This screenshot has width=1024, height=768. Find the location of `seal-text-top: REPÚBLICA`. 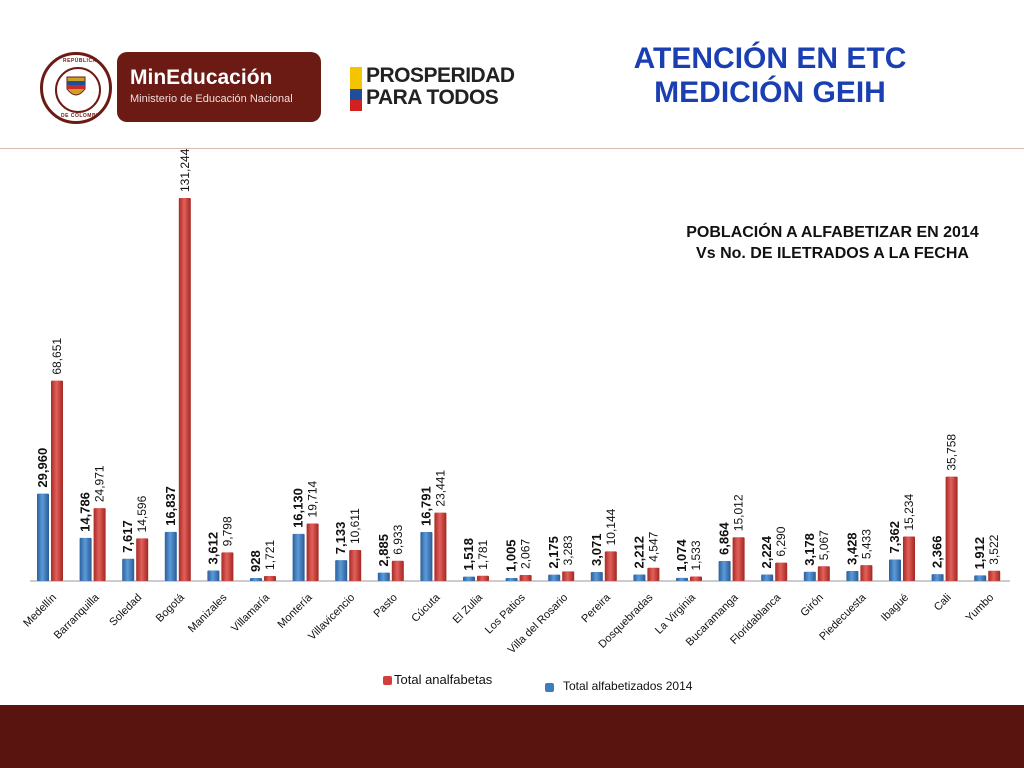

seal-text-top: REPÚBLICA is located at coordinates (80, 61).